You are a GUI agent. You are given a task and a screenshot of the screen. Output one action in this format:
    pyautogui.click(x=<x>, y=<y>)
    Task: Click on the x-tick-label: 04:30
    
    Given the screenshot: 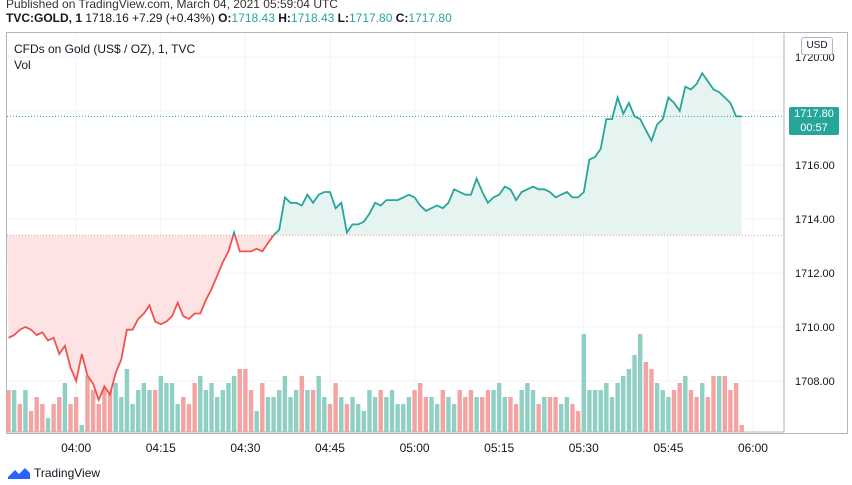 What is the action you would take?
    pyautogui.click(x=245, y=448)
    